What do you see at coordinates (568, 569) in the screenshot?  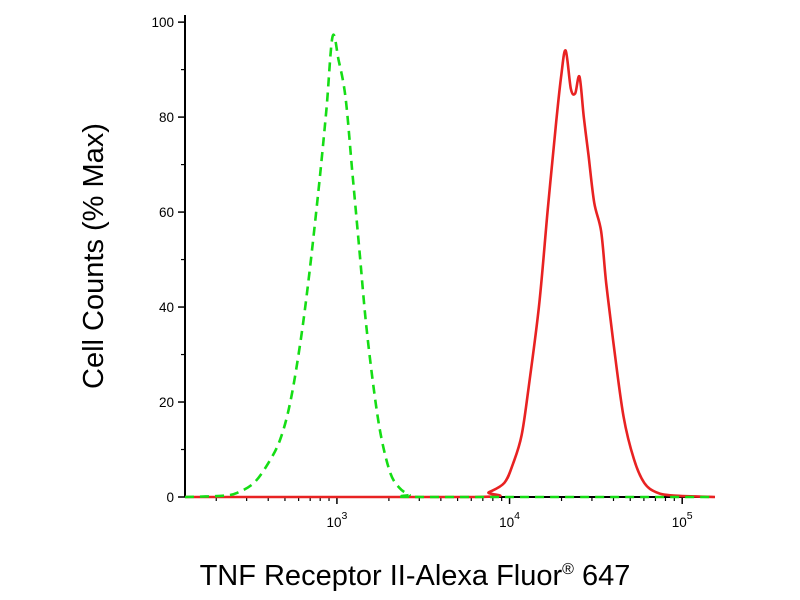 I see `registered-trademark-icon: ®` at bounding box center [568, 569].